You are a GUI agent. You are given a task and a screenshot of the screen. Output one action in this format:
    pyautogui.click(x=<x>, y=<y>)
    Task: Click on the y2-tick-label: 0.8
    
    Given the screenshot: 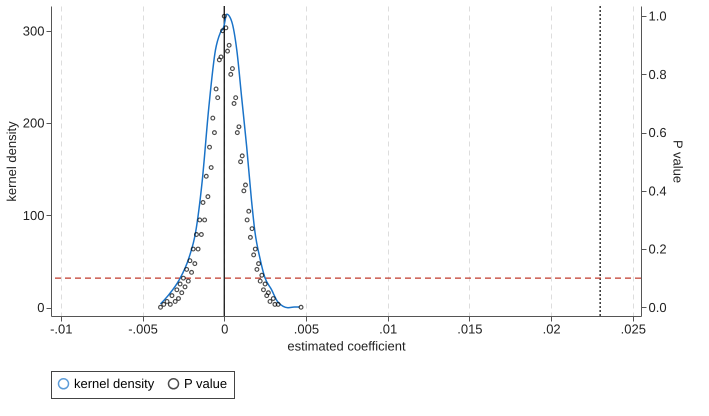 What is the action you would take?
    pyautogui.click(x=657, y=74)
    